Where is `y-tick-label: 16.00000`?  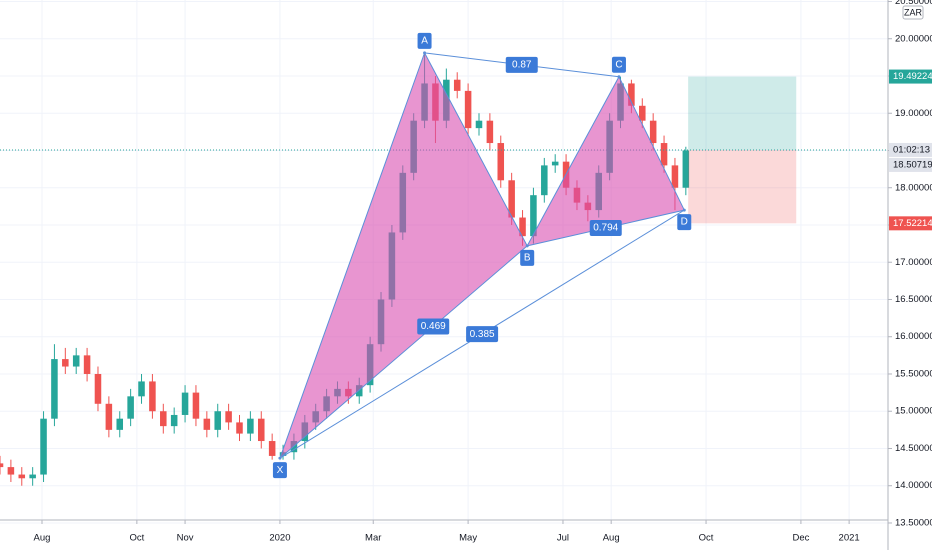
y-tick-label: 16.00000 is located at coordinates (913, 336).